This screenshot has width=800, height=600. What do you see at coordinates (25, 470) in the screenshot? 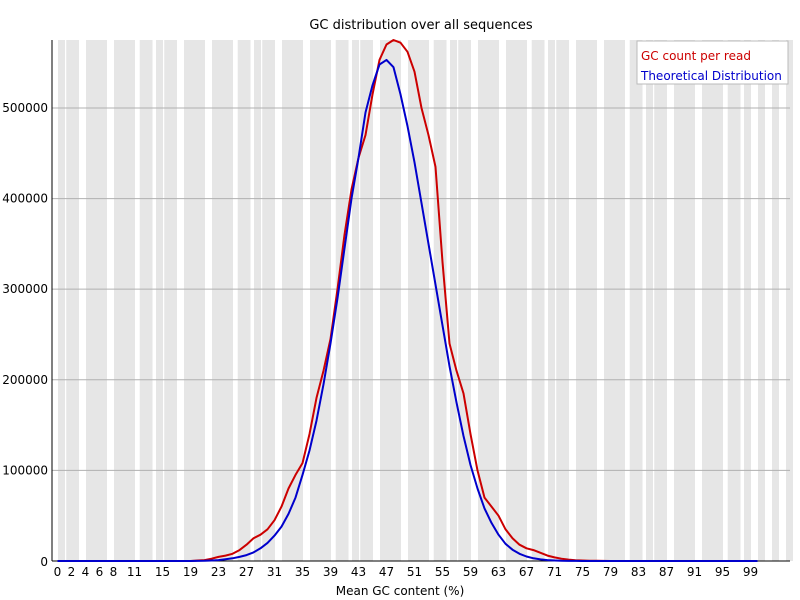
I see `y-tick-label: 100000` at bounding box center [25, 470].